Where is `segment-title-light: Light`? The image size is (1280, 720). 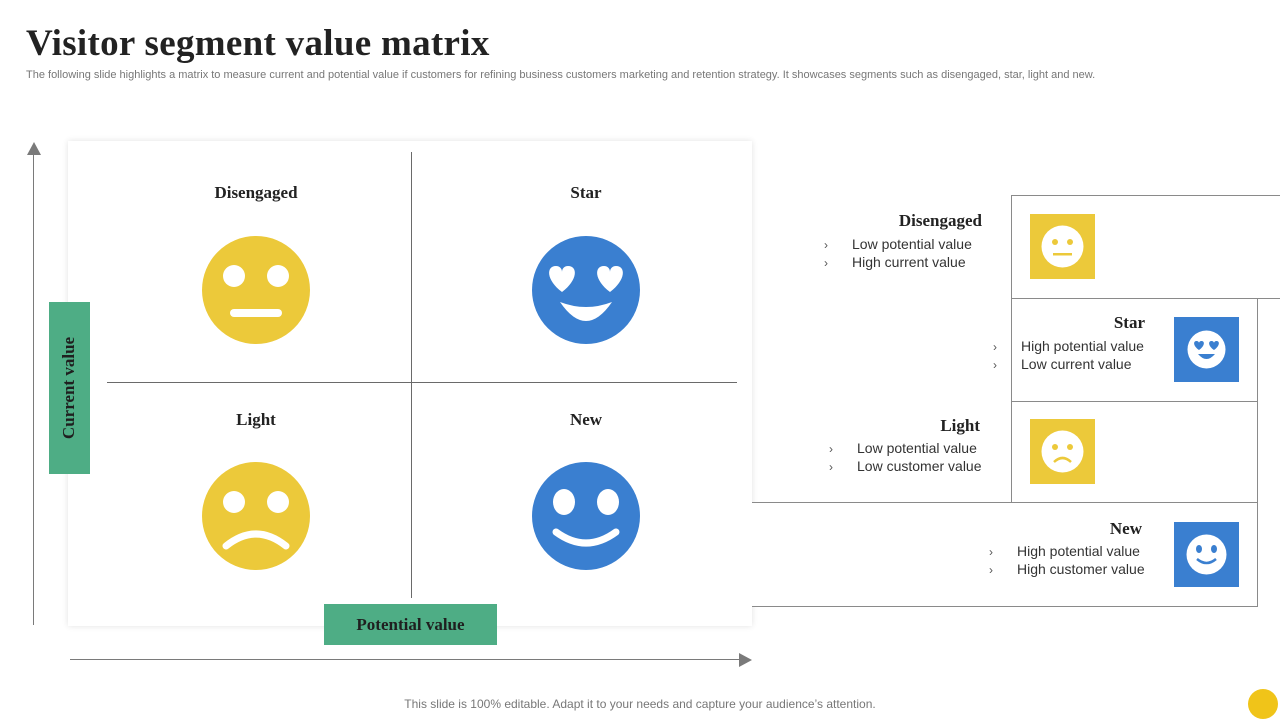 segment-title-light: Light is located at coordinates (960, 425).